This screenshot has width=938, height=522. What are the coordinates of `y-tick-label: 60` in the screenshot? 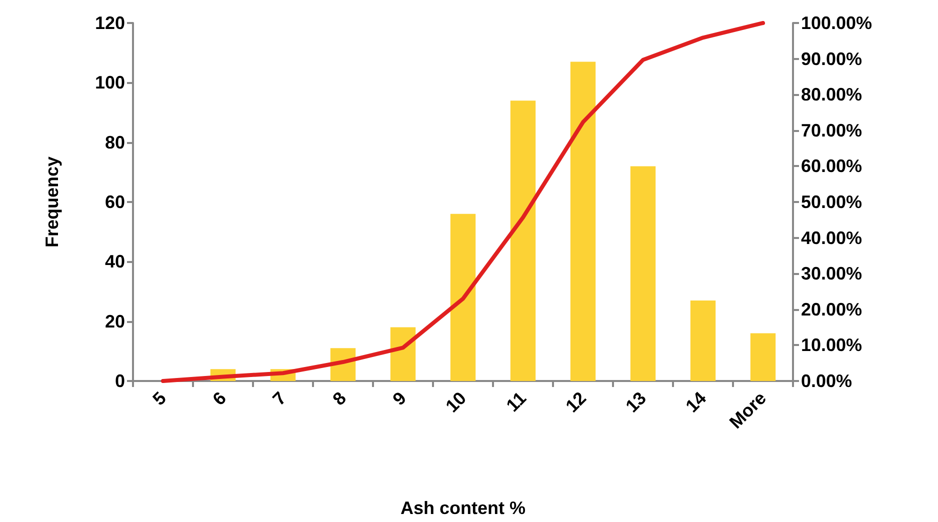 It's located at (114, 202).